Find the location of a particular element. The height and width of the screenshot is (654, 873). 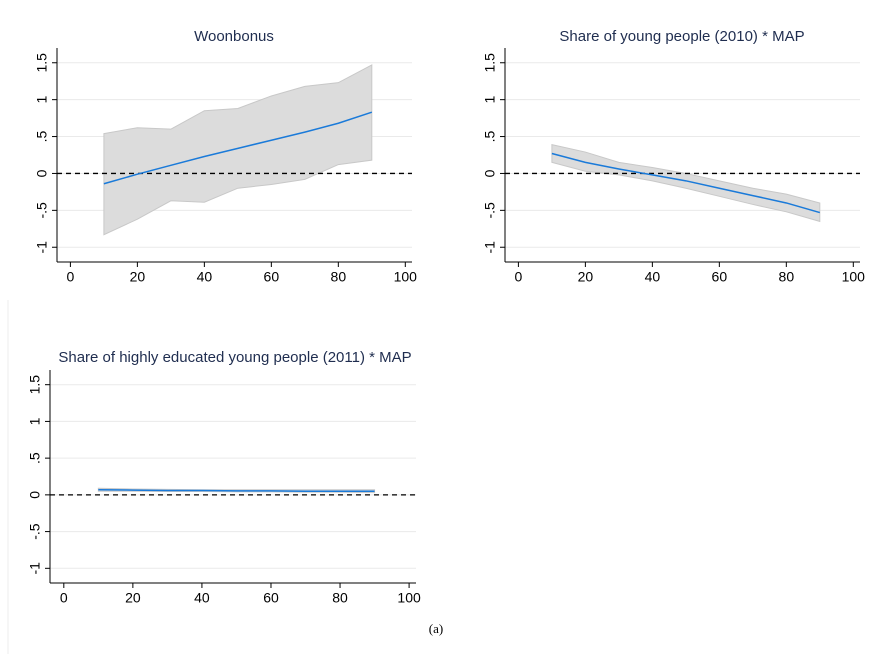

caption: (a) is located at coordinates (436, 628).